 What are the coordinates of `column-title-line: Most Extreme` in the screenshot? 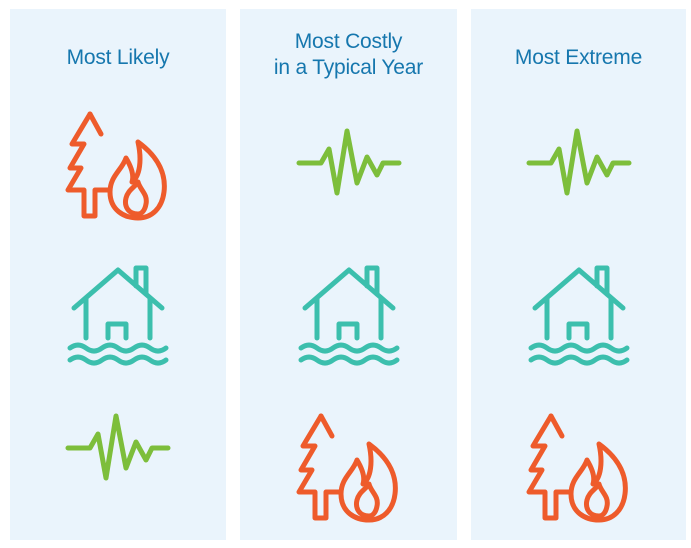 It's located at (578, 57).